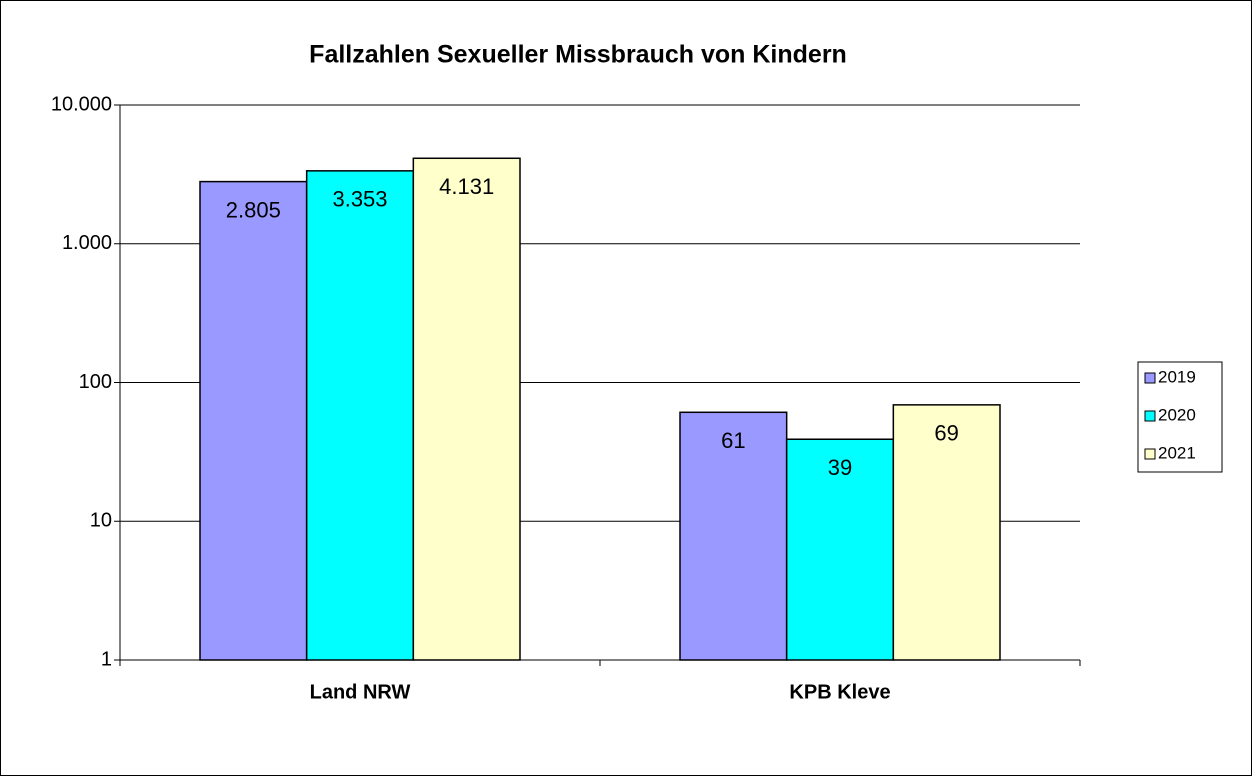 The width and height of the screenshot is (1253, 777). What do you see at coordinates (106, 659) in the screenshot?
I see `y-tick-label: 1` at bounding box center [106, 659].